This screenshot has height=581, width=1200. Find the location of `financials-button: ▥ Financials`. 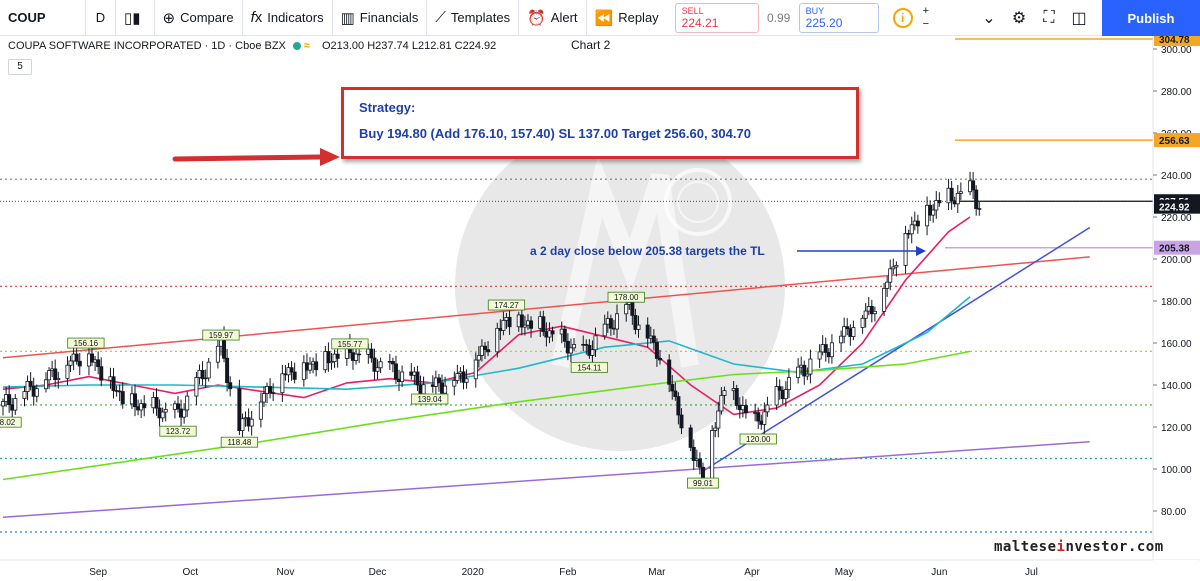

financials-button: ▥ Financials is located at coordinates (380, 18).